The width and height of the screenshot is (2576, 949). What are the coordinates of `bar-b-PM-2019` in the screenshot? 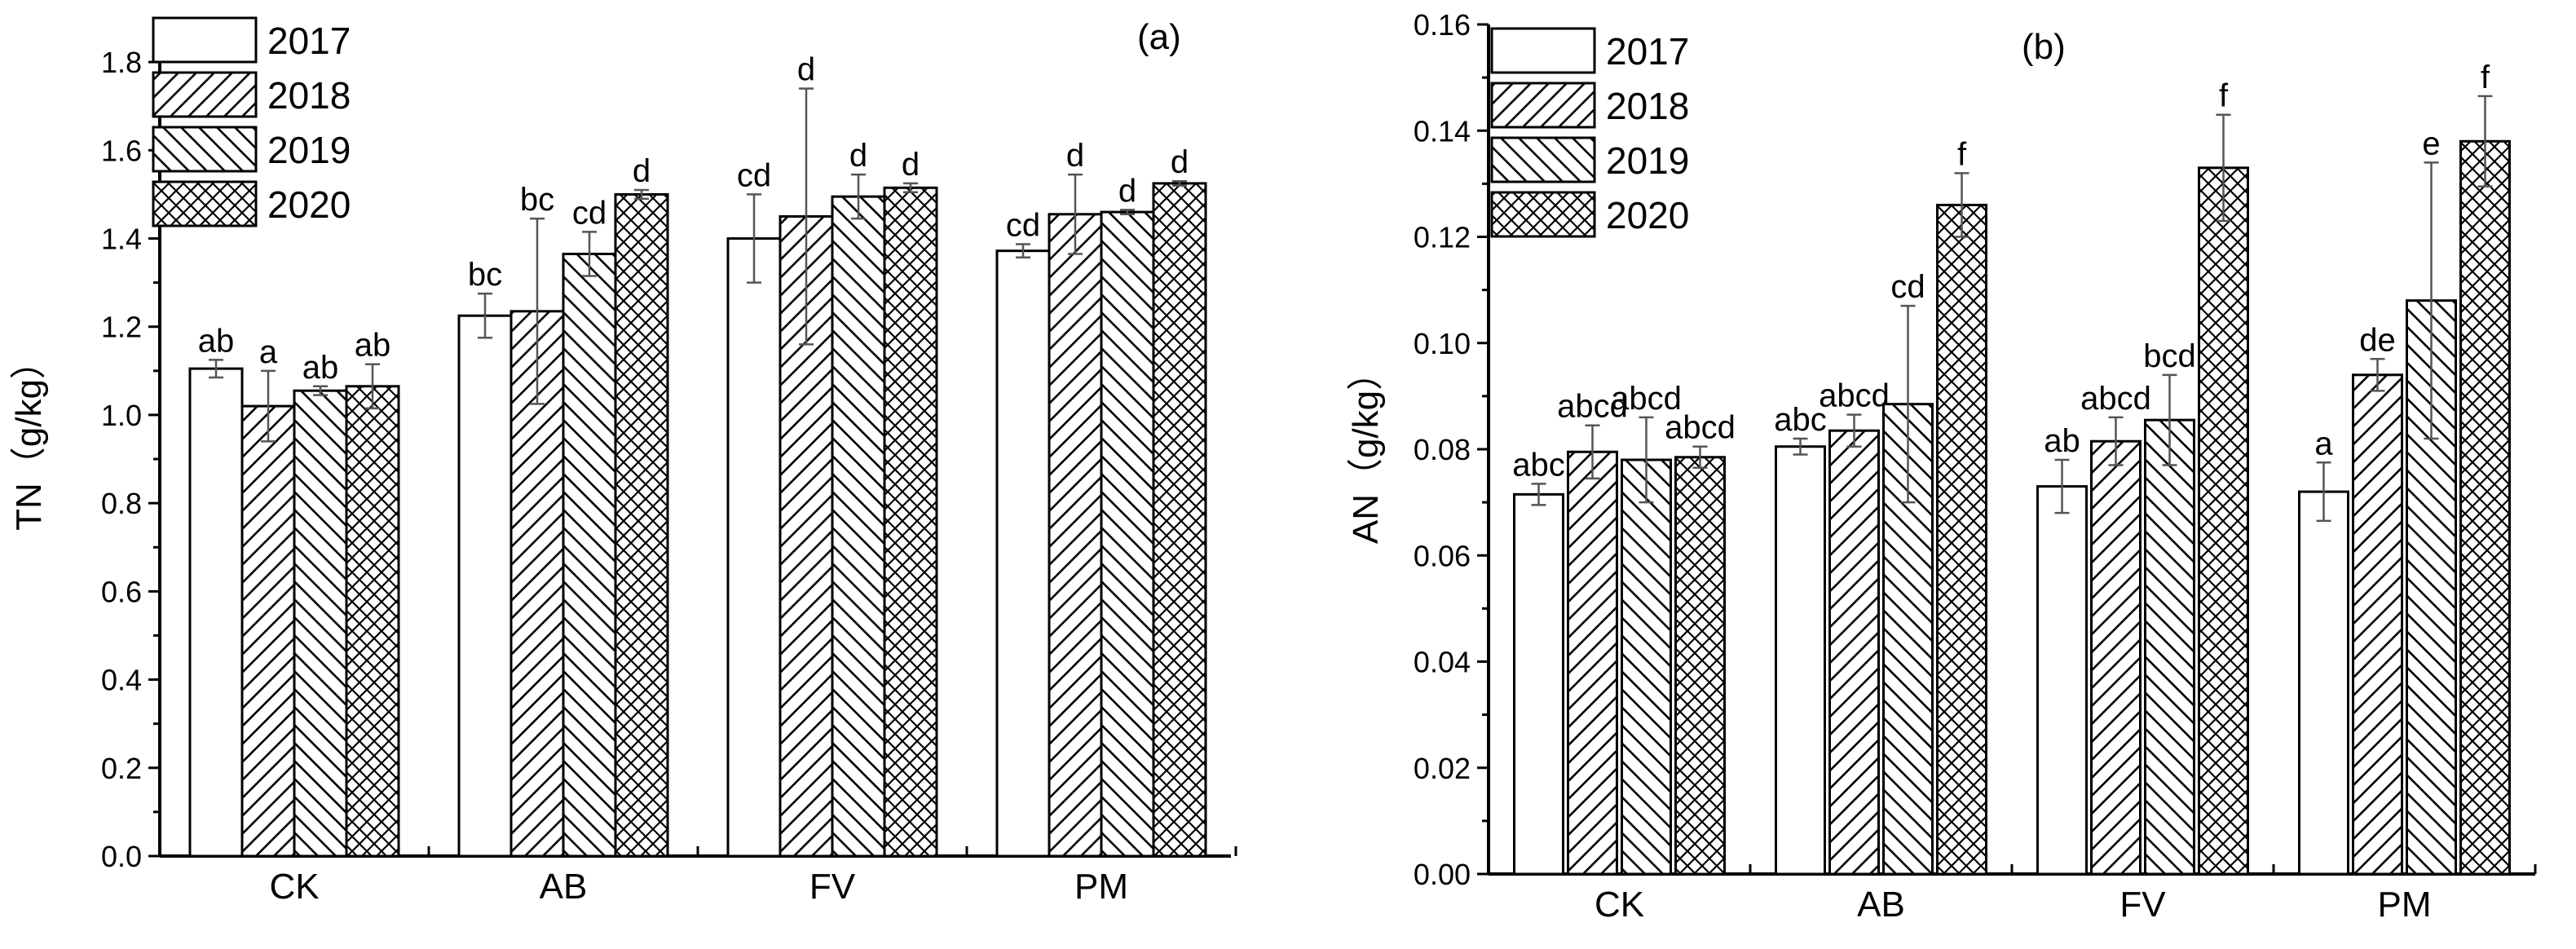 It's located at (2431, 587).